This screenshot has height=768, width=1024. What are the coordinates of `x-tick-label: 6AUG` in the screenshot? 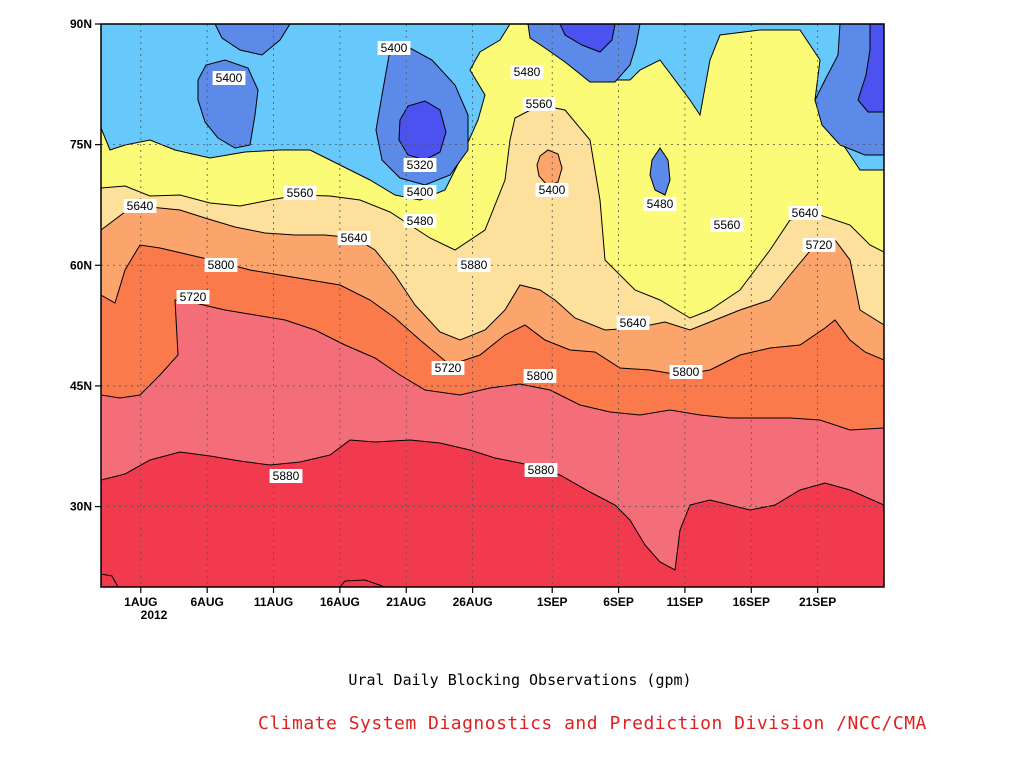 It's located at (206, 602).